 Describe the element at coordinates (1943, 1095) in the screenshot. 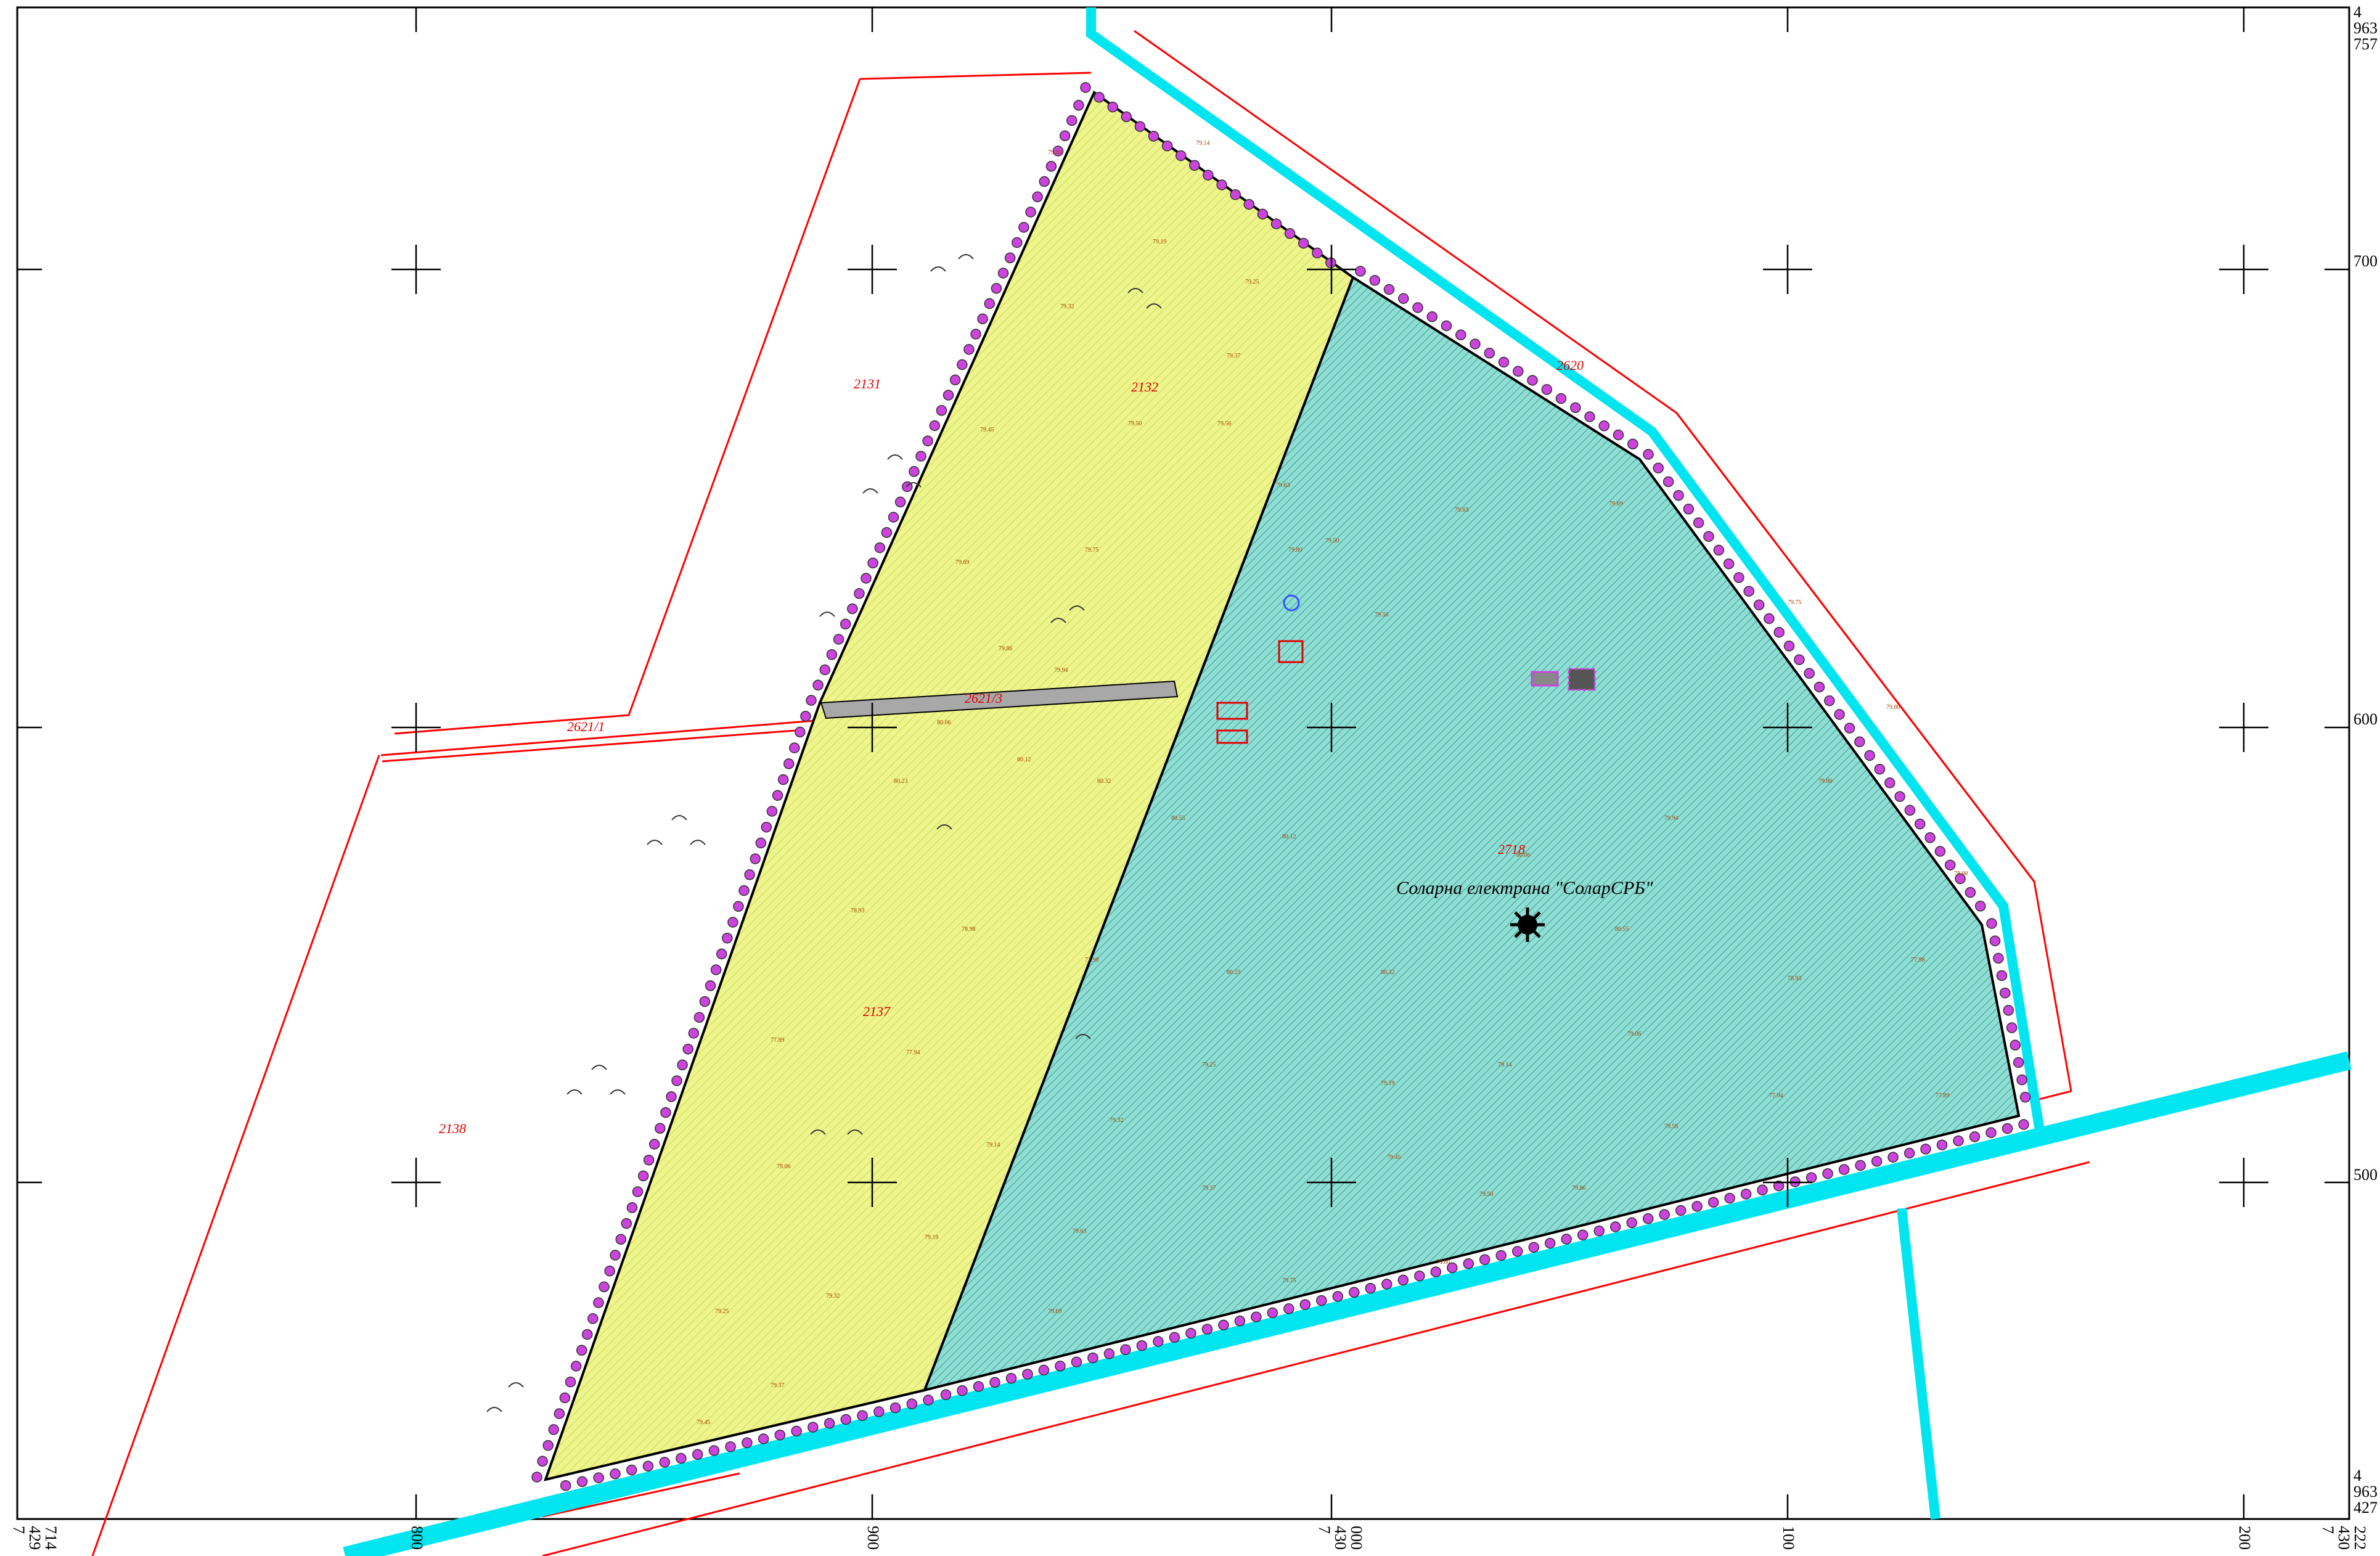

I see `elevation-spot: 77.89` at that location.